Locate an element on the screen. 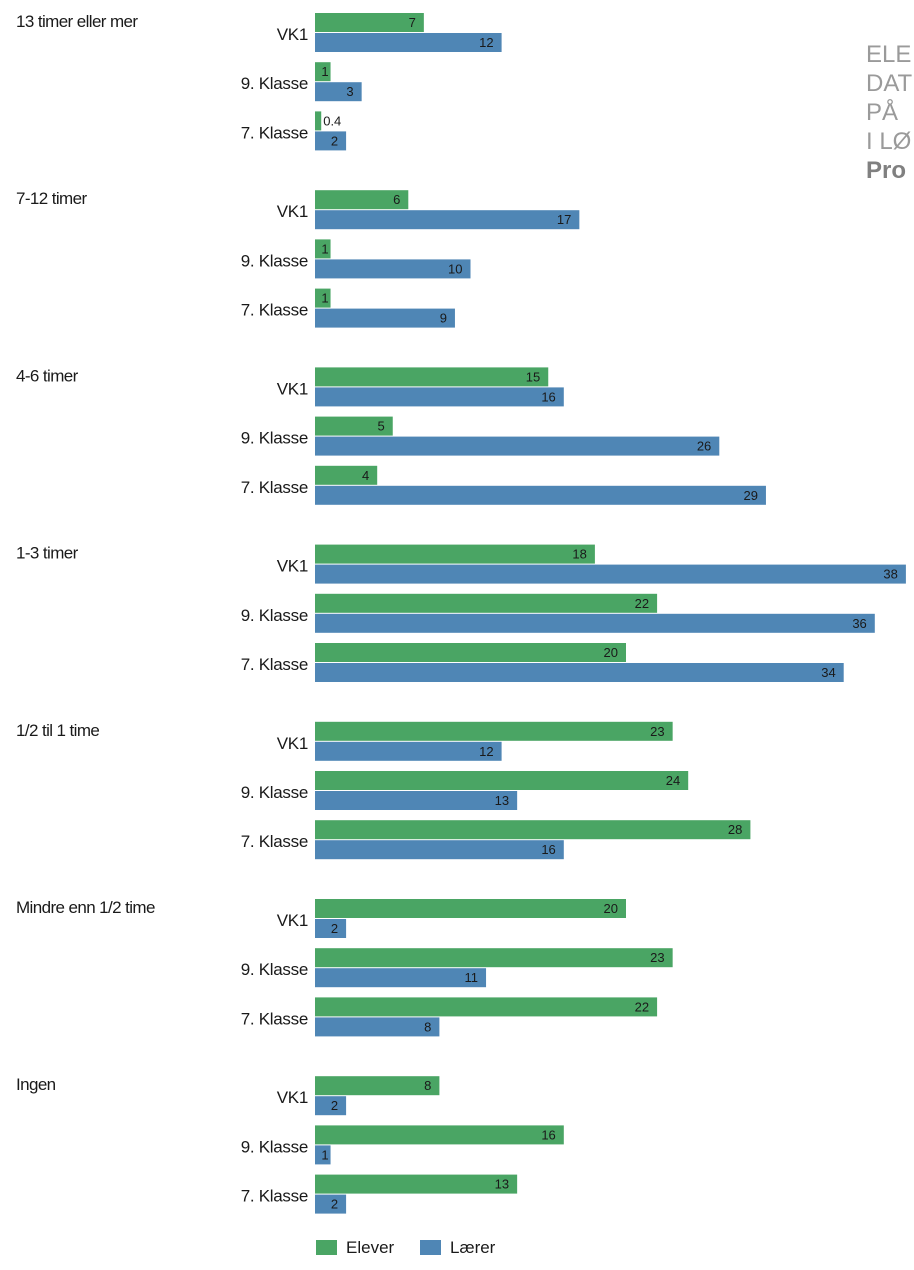  bar-value-label: 10 is located at coordinates (455, 268).